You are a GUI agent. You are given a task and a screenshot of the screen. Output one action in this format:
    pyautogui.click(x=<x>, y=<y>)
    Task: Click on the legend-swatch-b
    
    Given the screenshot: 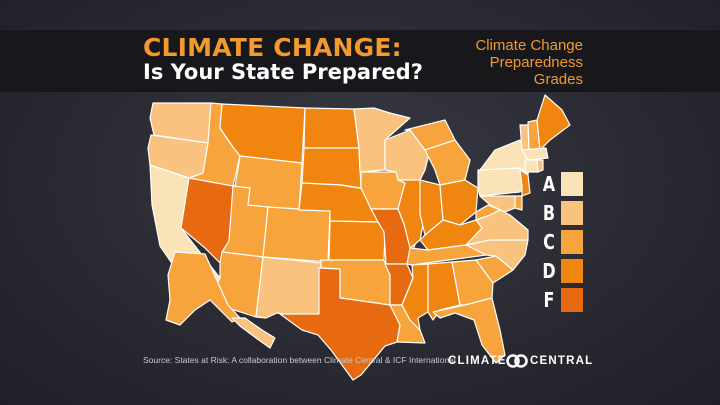 What is the action you would take?
    pyautogui.click(x=572, y=213)
    